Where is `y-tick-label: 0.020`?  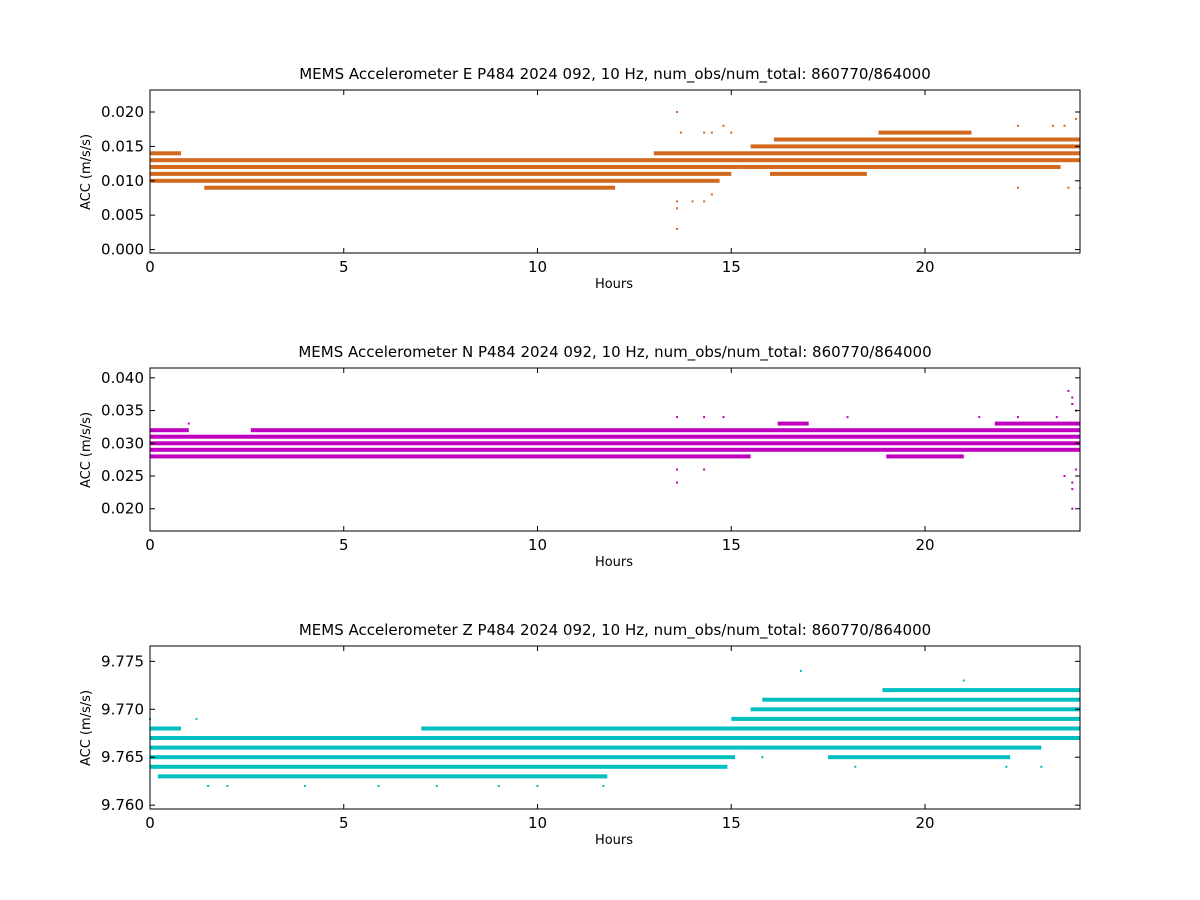 y-tick-label: 0.020 is located at coordinates (122, 112).